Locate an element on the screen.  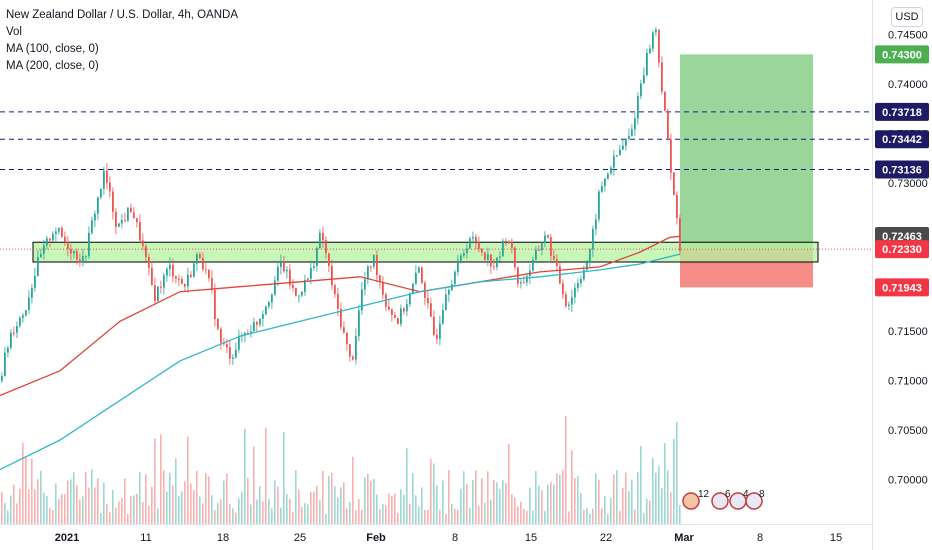
currency-button: USD is located at coordinates (907, 17).